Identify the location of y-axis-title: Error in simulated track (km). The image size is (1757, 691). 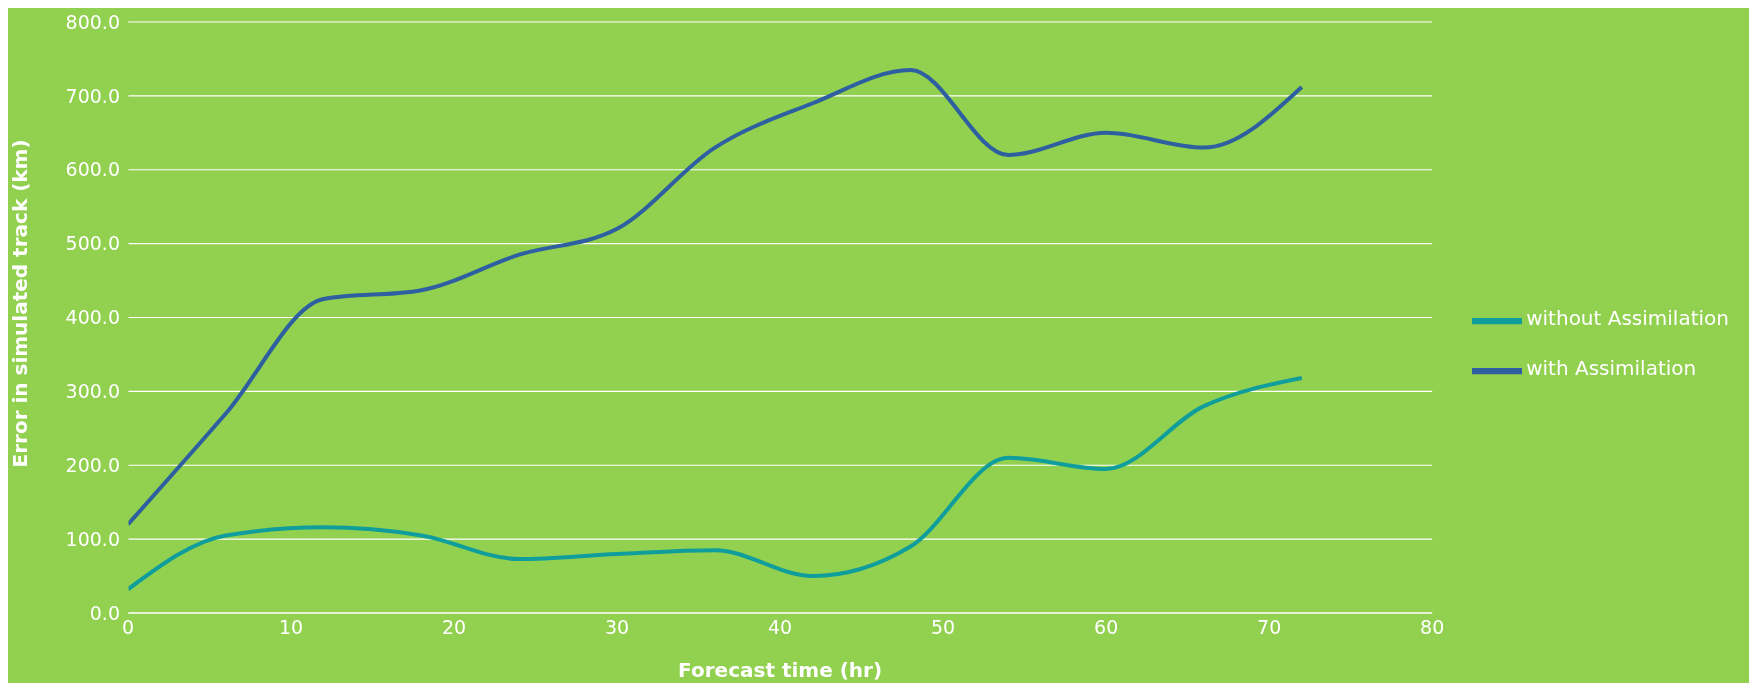
(20, 303).